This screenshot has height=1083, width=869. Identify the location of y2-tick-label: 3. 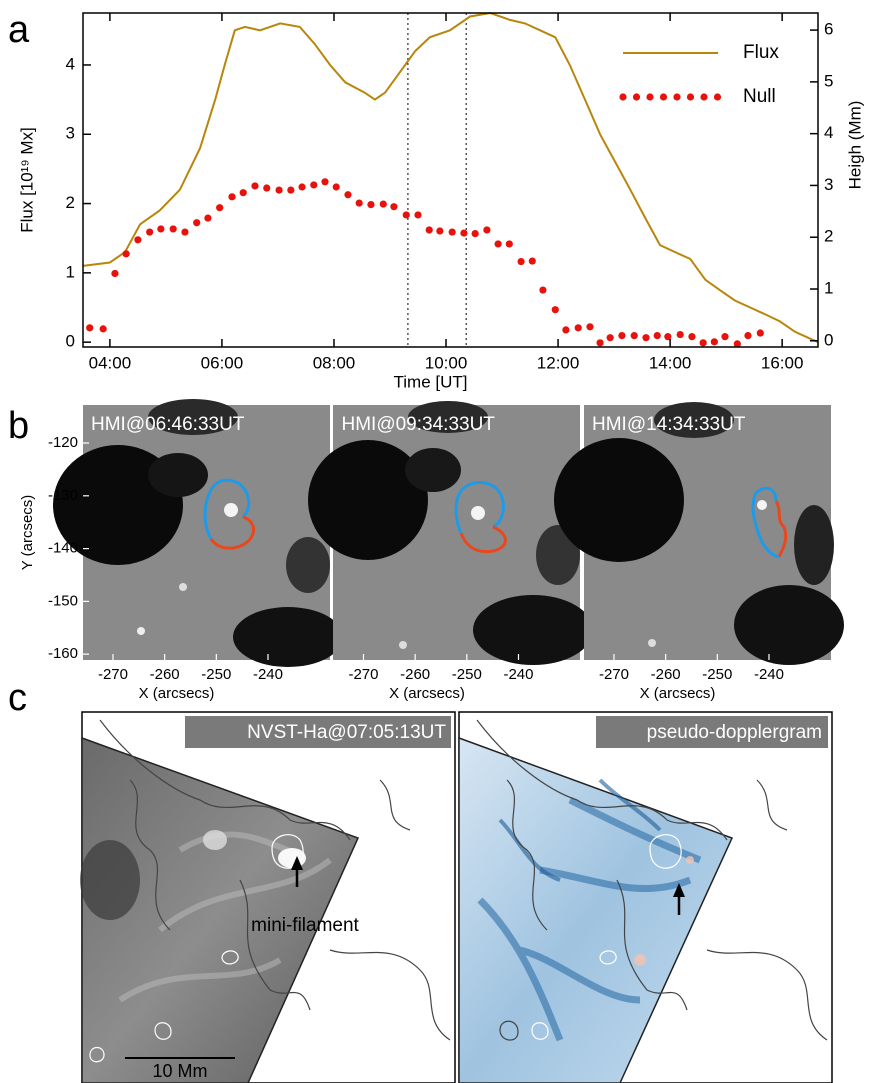
(828, 184).